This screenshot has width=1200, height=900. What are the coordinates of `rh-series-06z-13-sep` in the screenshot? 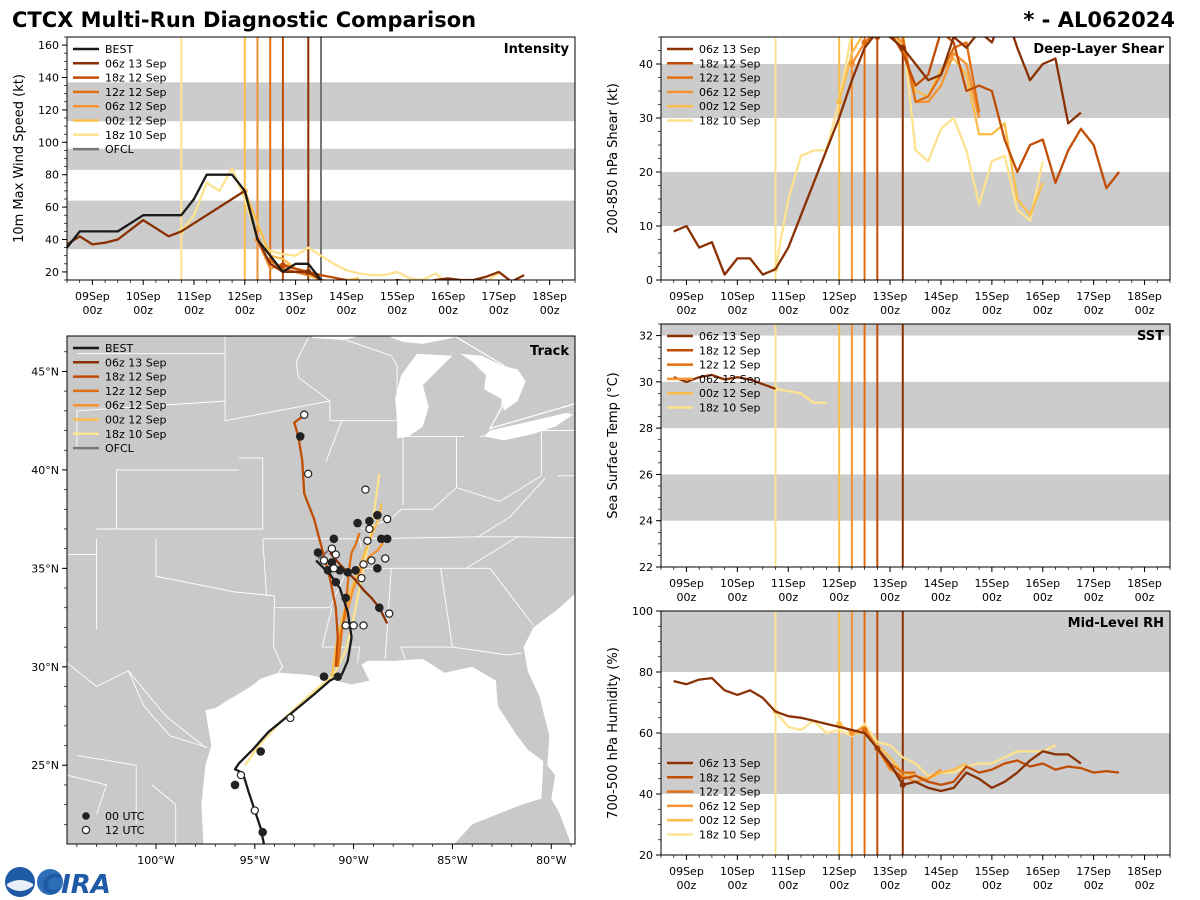 It's located at (877, 734).